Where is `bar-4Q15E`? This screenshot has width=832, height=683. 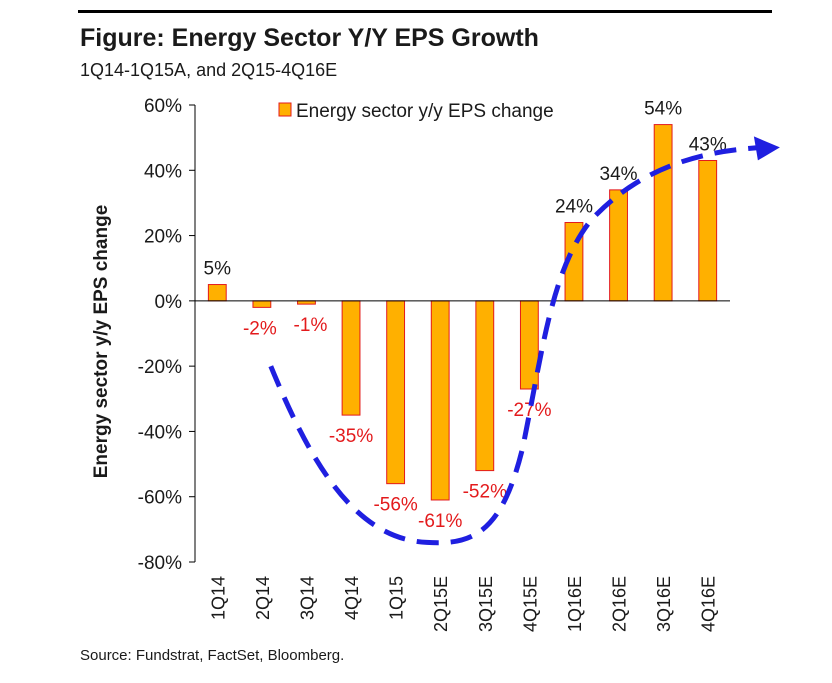
bar-4Q15E is located at coordinates (529, 345).